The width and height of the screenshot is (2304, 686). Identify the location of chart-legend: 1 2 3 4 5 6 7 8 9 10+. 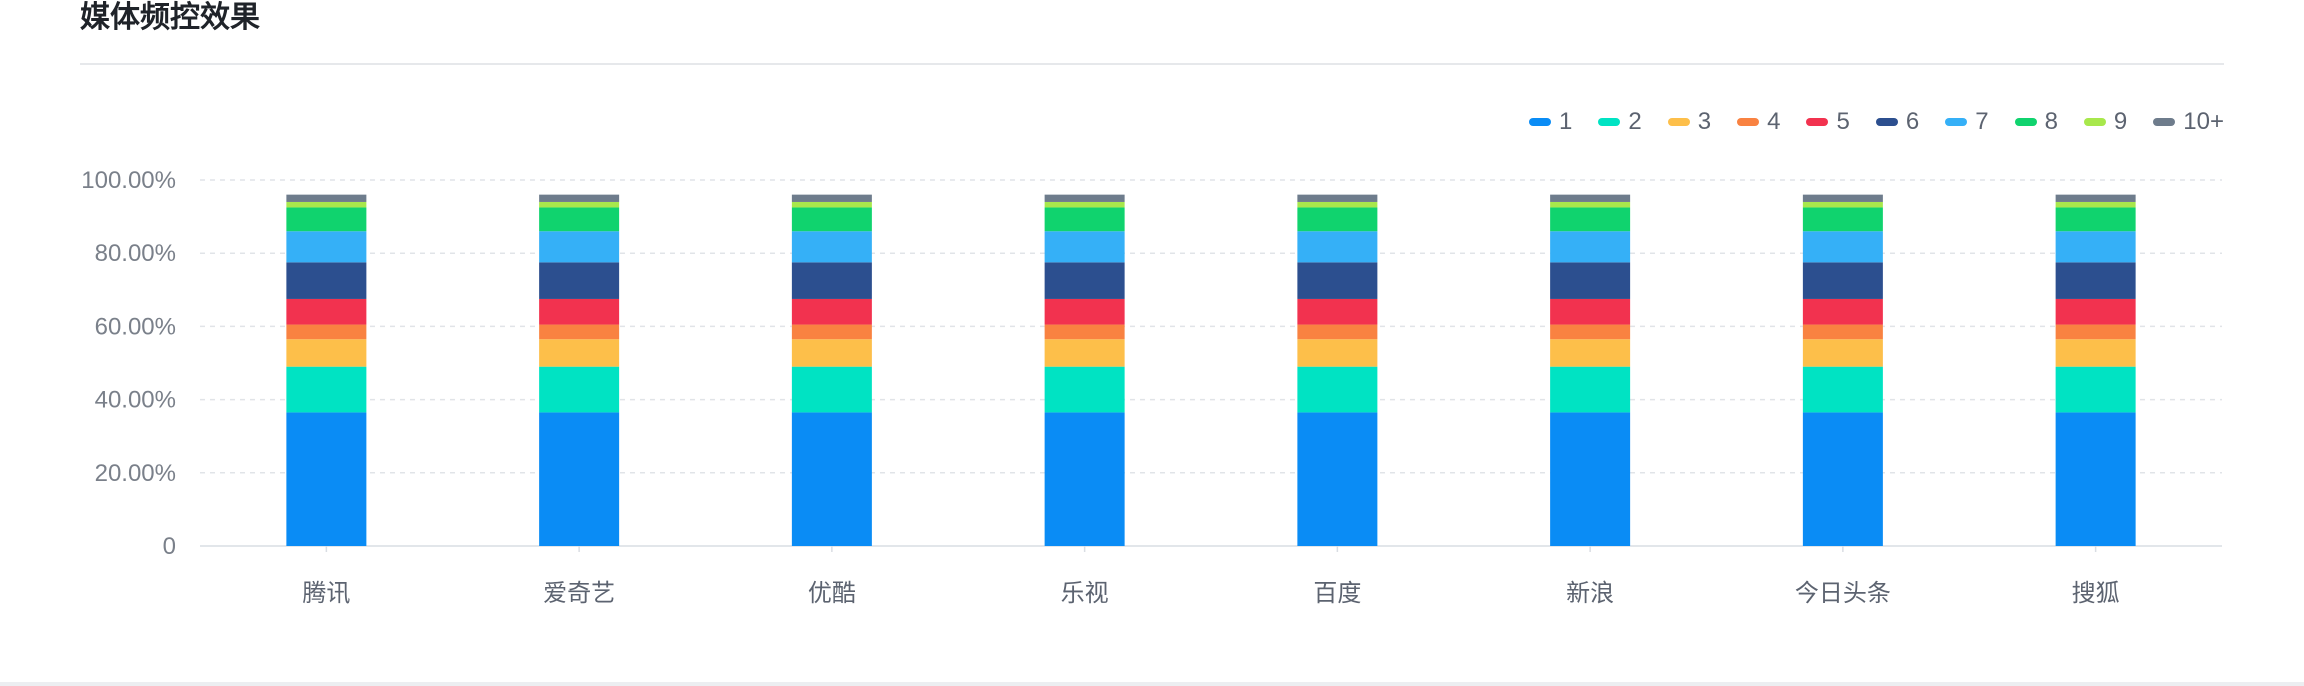
(1876, 122).